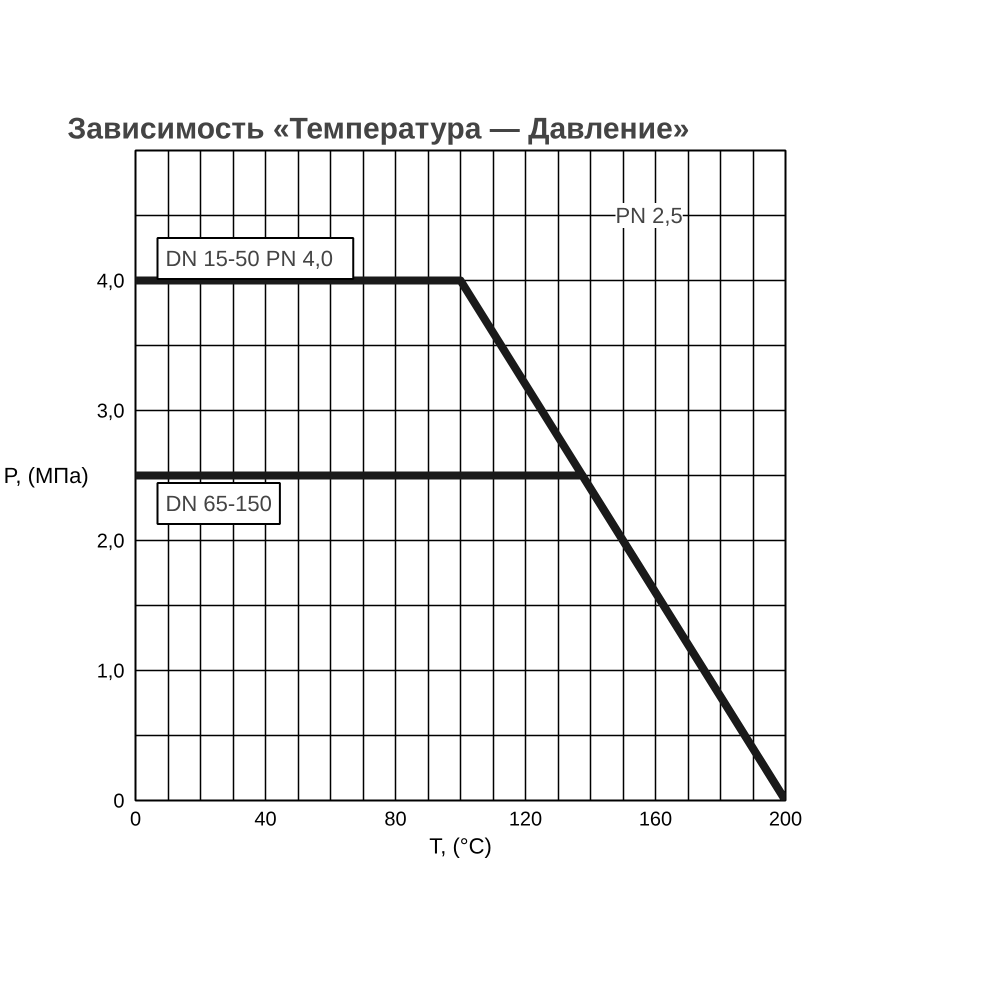 This screenshot has height=1000, width=1000. Describe the element at coordinates (265, 819) in the screenshot. I see `x-tick-label: 40` at that location.